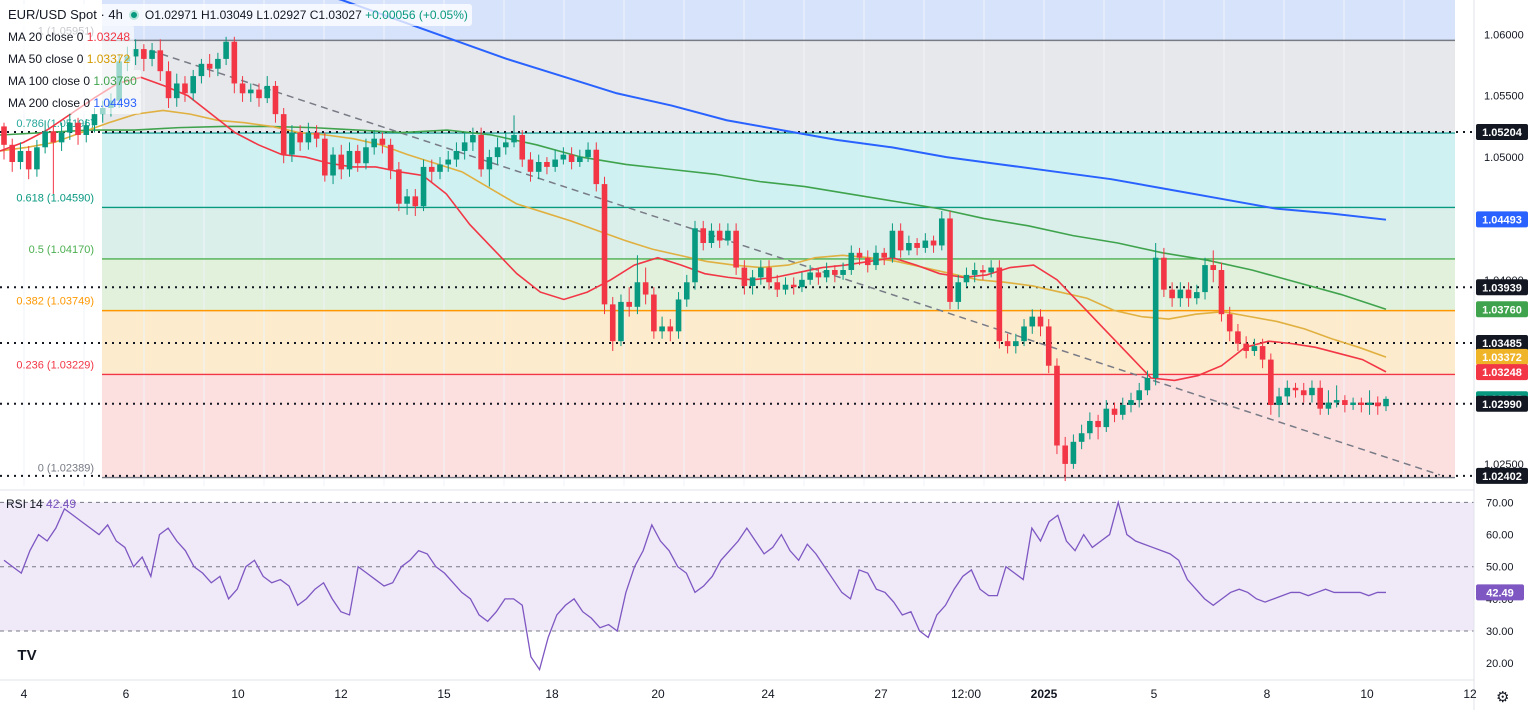  Describe the element at coordinates (1503, 697) in the screenshot. I see `gear-icon: ⚙` at that location.